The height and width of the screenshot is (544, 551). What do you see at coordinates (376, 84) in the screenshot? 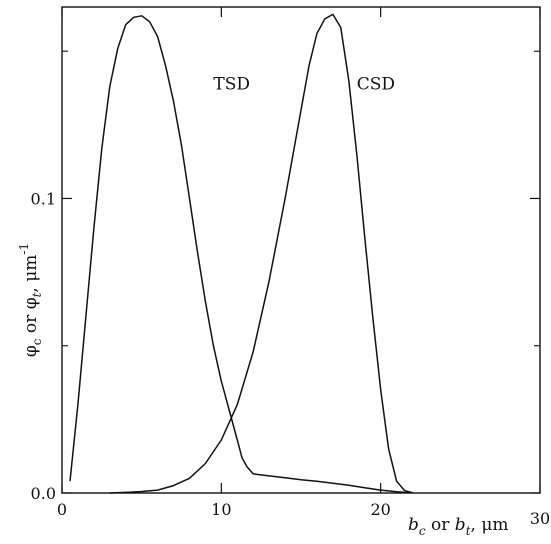
I see `series-label-csd: CSD` at bounding box center [376, 84].